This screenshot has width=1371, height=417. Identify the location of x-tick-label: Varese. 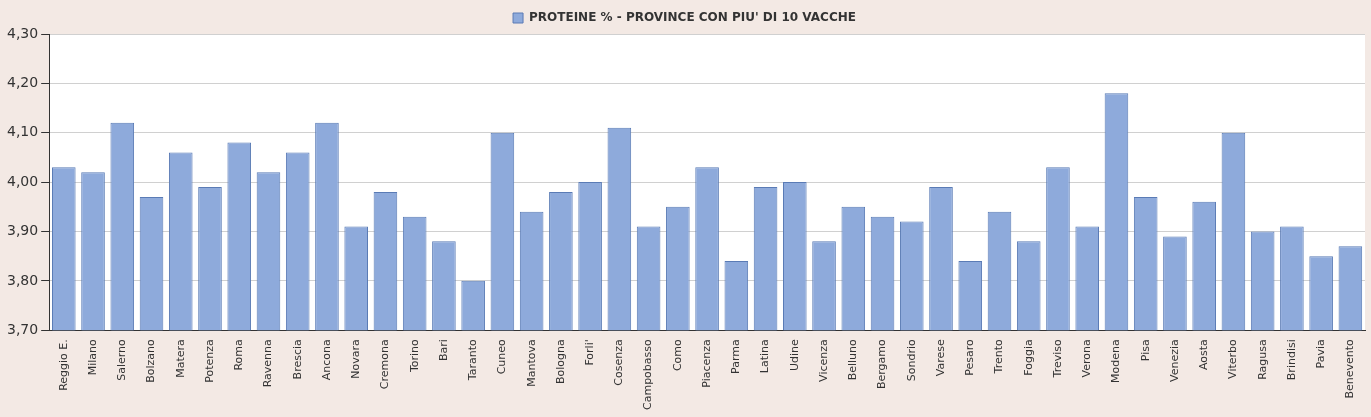
(940, 358).